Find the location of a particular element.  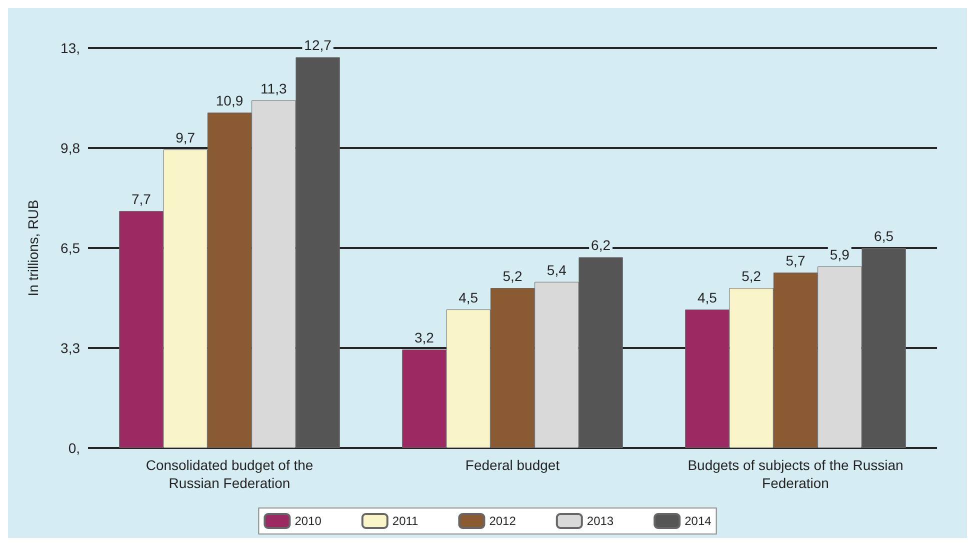

data-label: 7,7 is located at coordinates (141, 199).